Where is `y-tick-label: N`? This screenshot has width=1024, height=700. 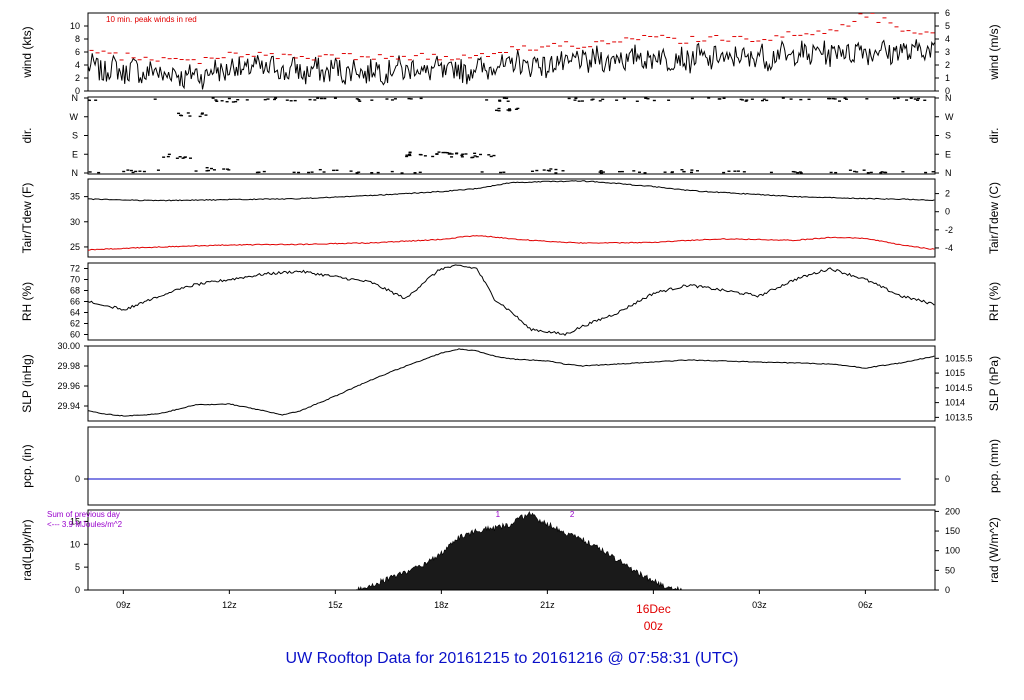 y-tick-label: N is located at coordinates (75, 98).